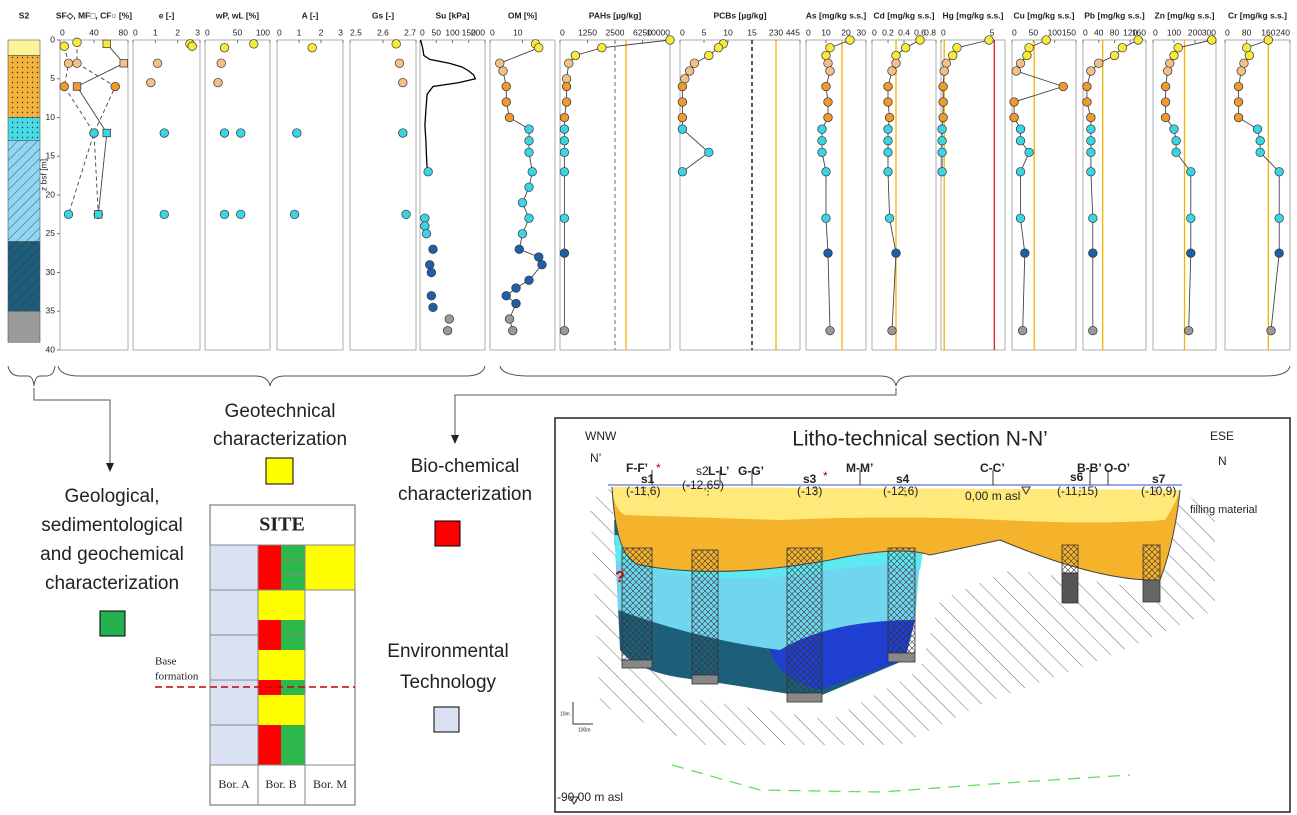 The image size is (1297, 815). I want to click on x-tick-label: 40, so click(1099, 32).